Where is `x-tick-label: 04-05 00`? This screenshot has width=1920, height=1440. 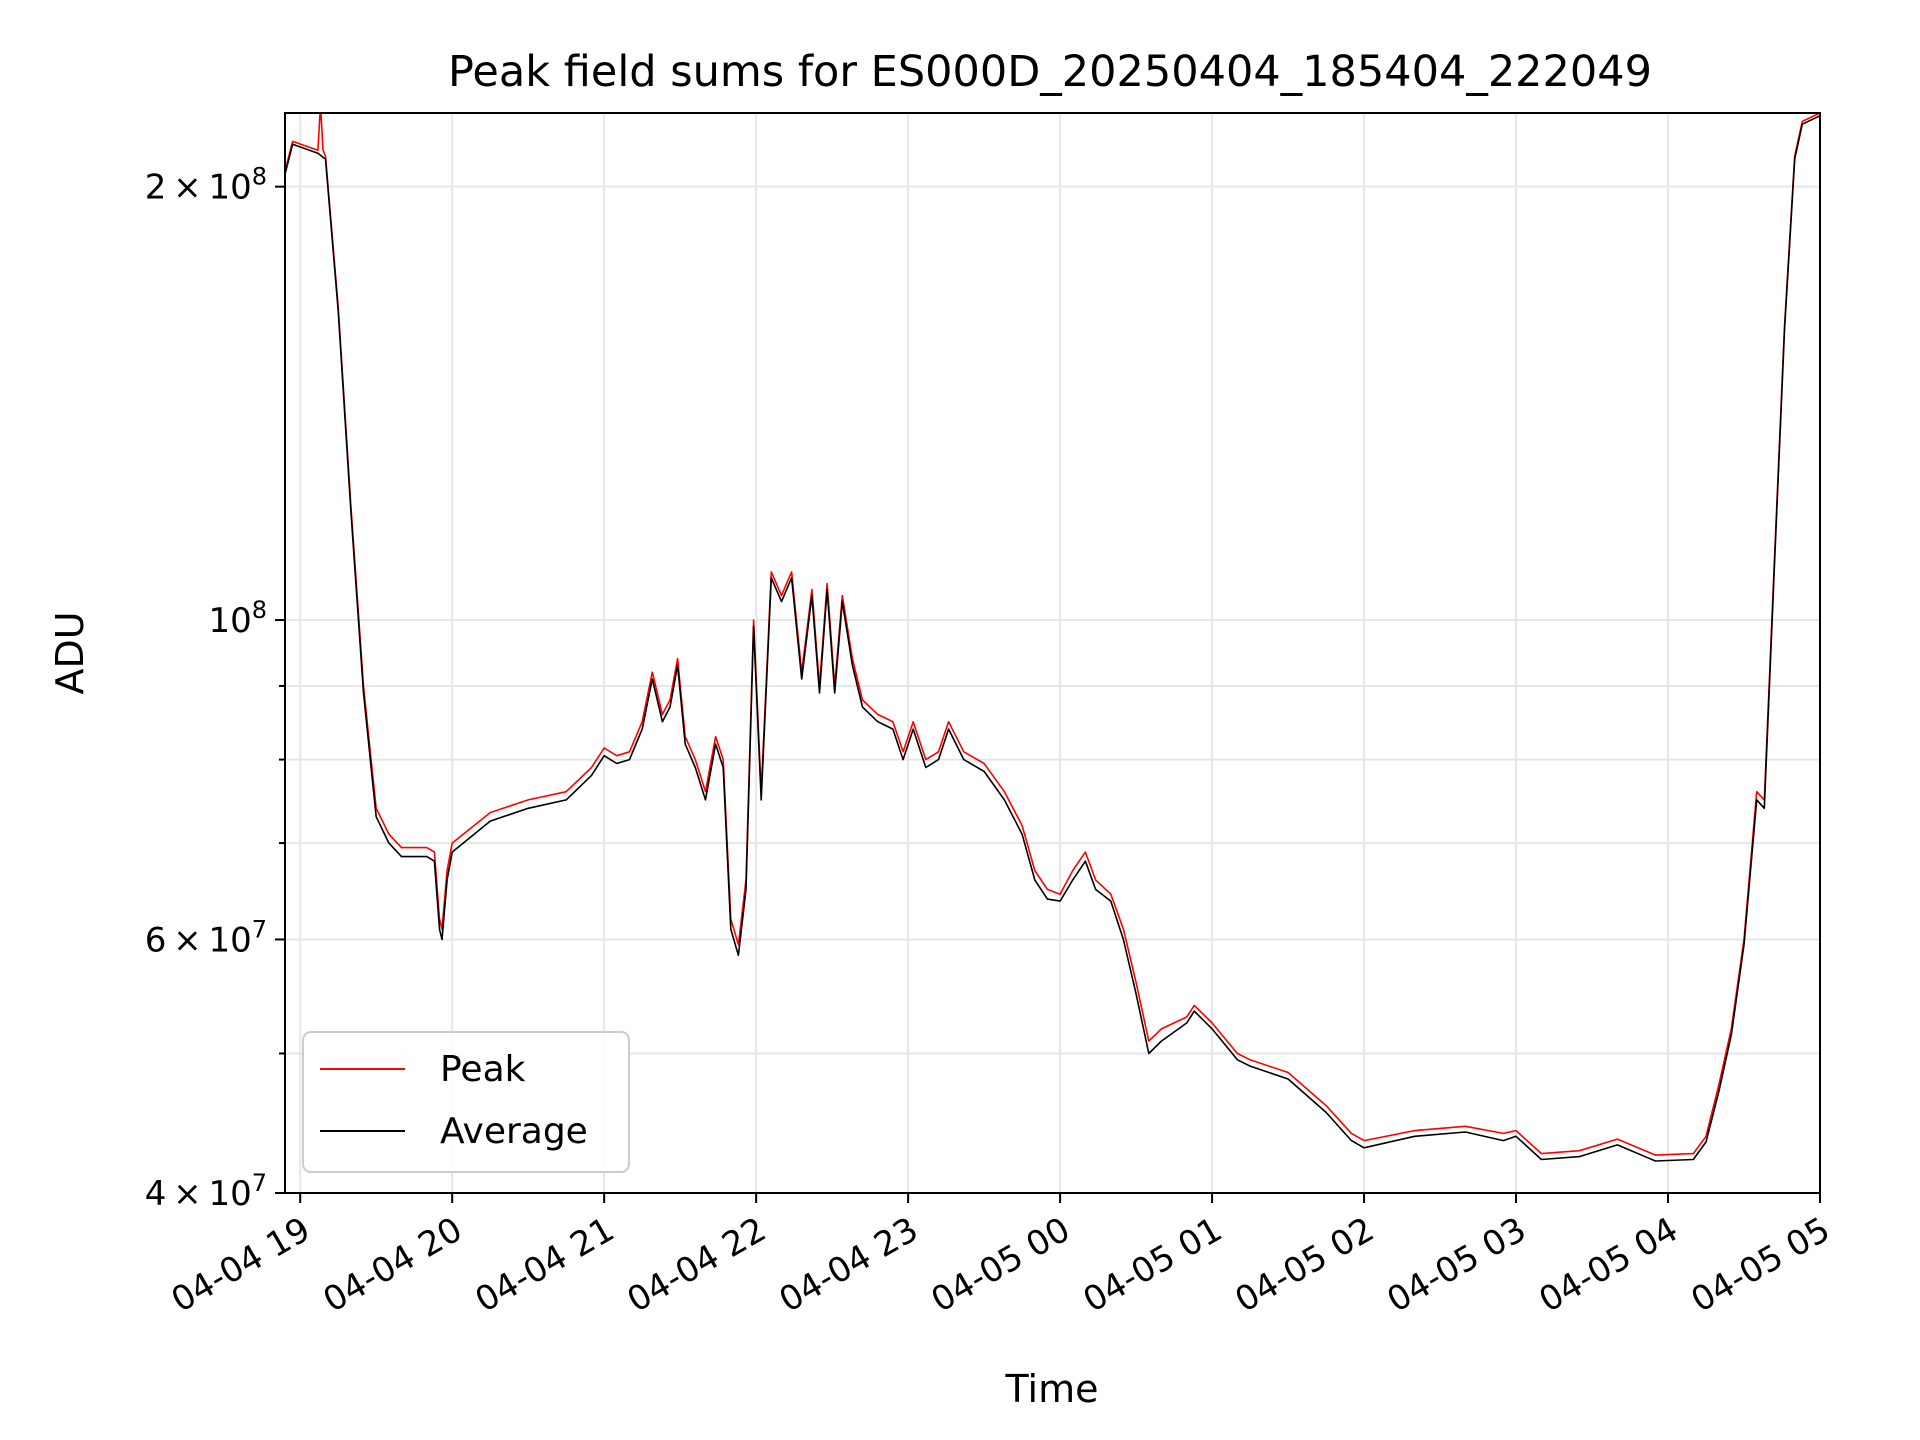 x-tick-label: 04-05 00 is located at coordinates (1001, 1265).